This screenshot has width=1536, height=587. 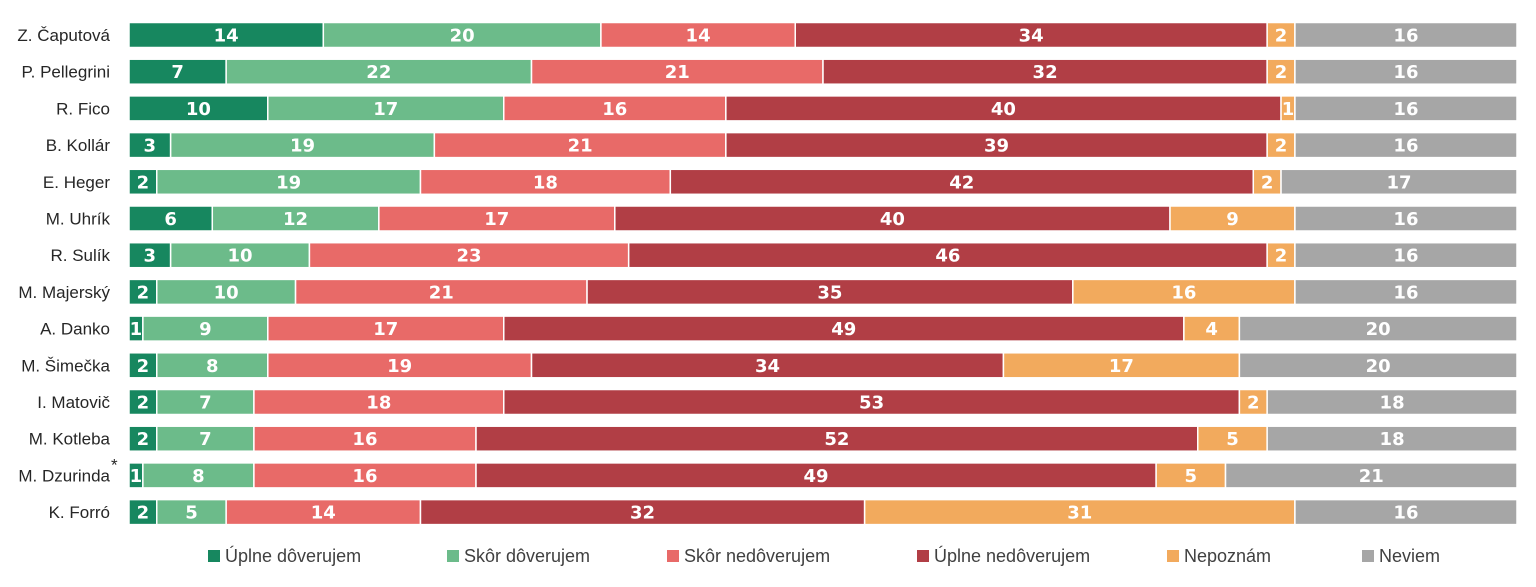 I want to click on data-label: 8, so click(x=212, y=366).